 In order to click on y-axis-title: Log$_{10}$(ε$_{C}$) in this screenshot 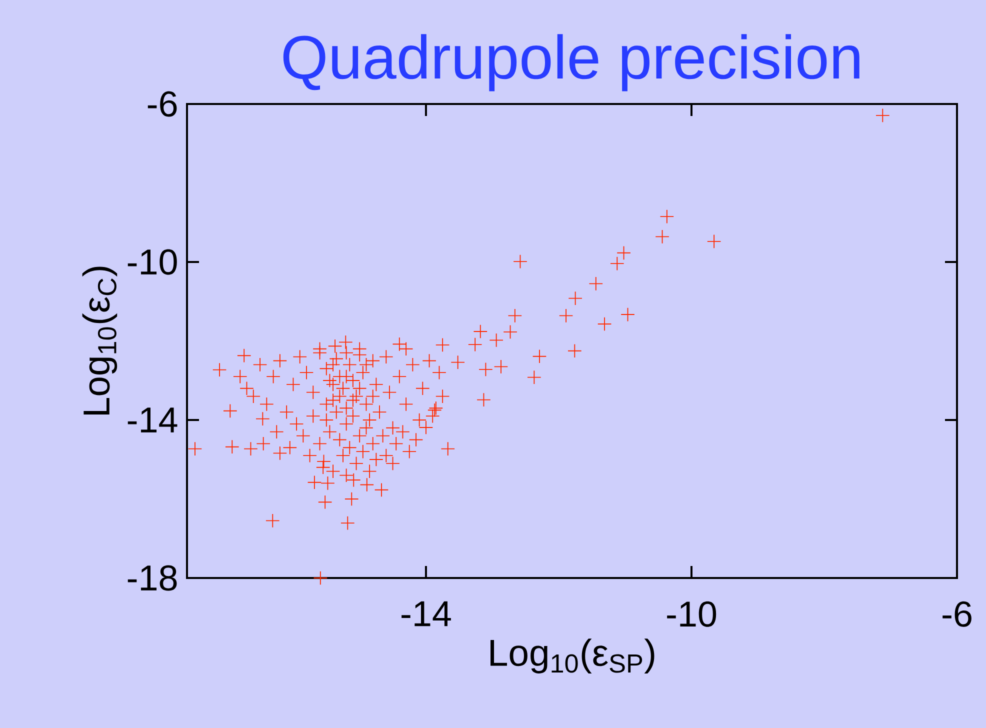, I will do `click(100, 340)`.